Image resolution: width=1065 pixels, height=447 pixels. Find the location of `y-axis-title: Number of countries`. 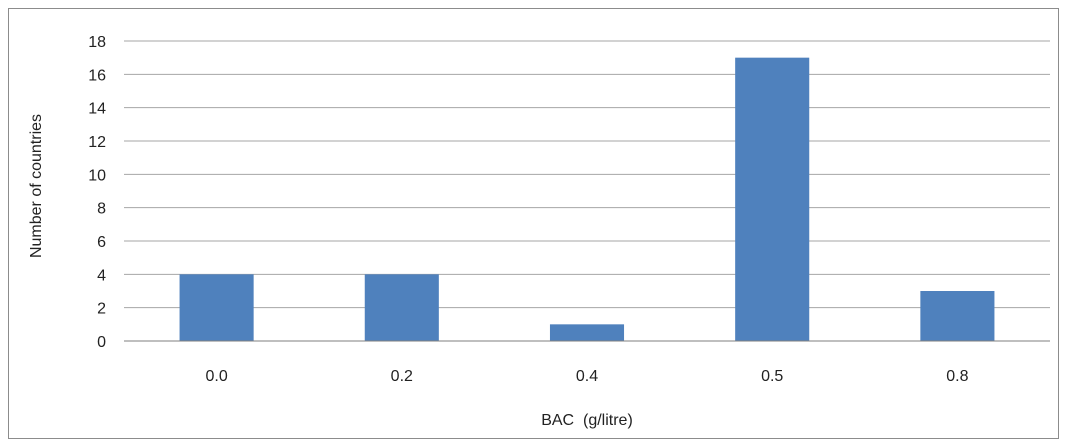

y-axis-title: Number of countries is located at coordinates (36, 186).